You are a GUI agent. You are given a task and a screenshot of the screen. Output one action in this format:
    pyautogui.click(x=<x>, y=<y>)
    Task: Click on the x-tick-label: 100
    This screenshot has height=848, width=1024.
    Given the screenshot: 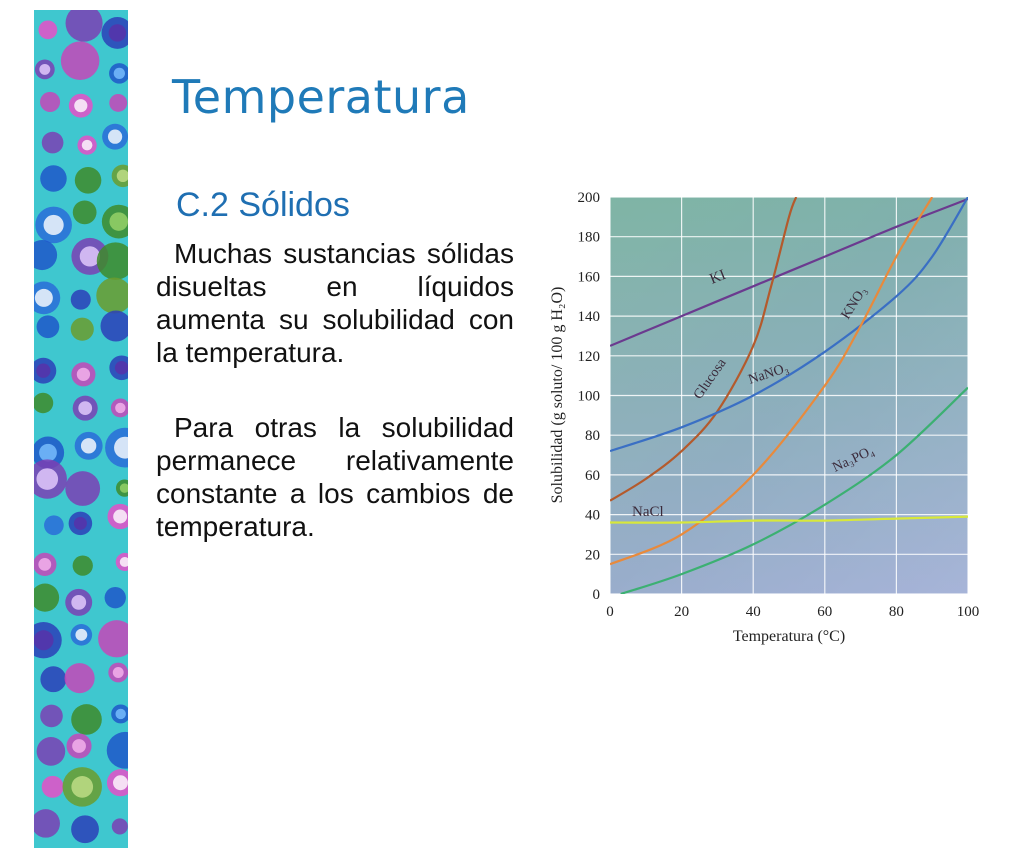 What is the action you would take?
    pyautogui.click(x=968, y=612)
    